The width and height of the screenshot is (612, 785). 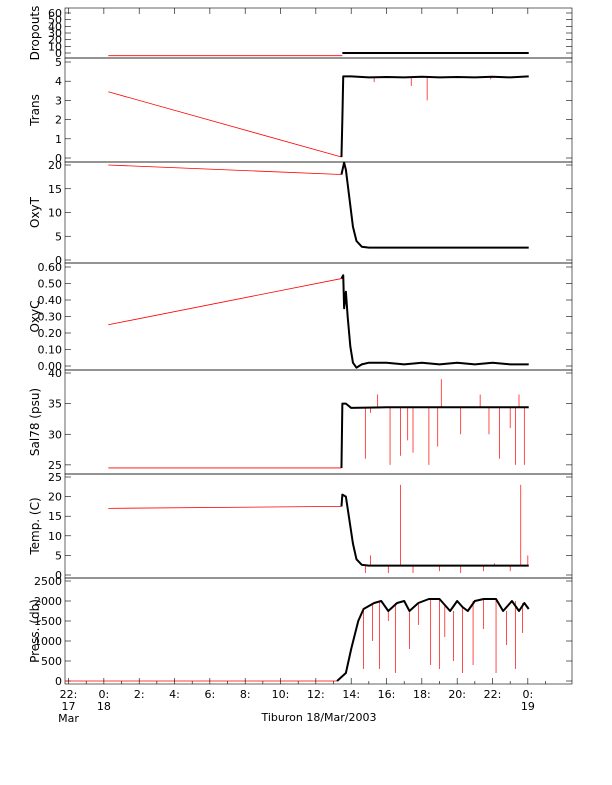 I want to click on y-tick-label: 1500, so click(x=48, y=621).